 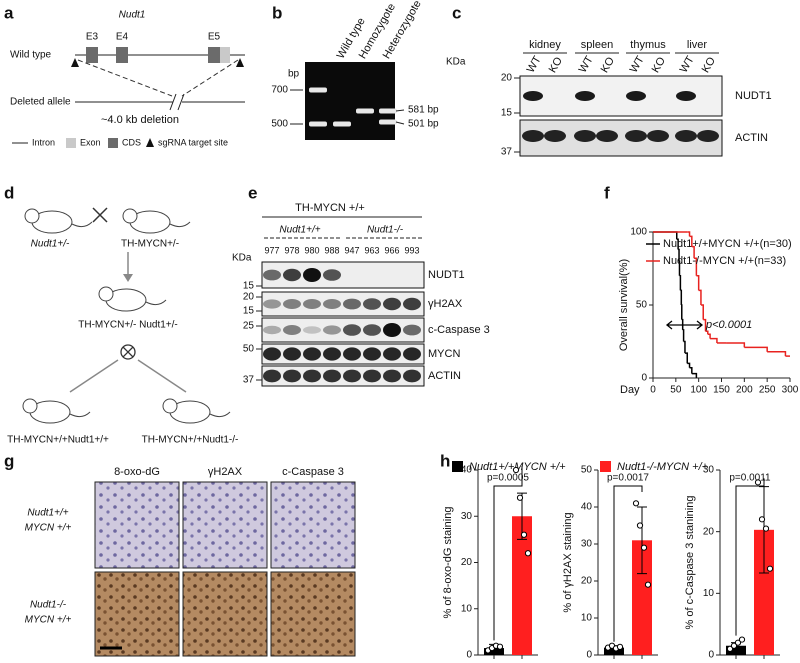 What do you see at coordinates (299, 230) in the screenshot?
I see `group-label: Nudt1+/+` at bounding box center [299, 230].